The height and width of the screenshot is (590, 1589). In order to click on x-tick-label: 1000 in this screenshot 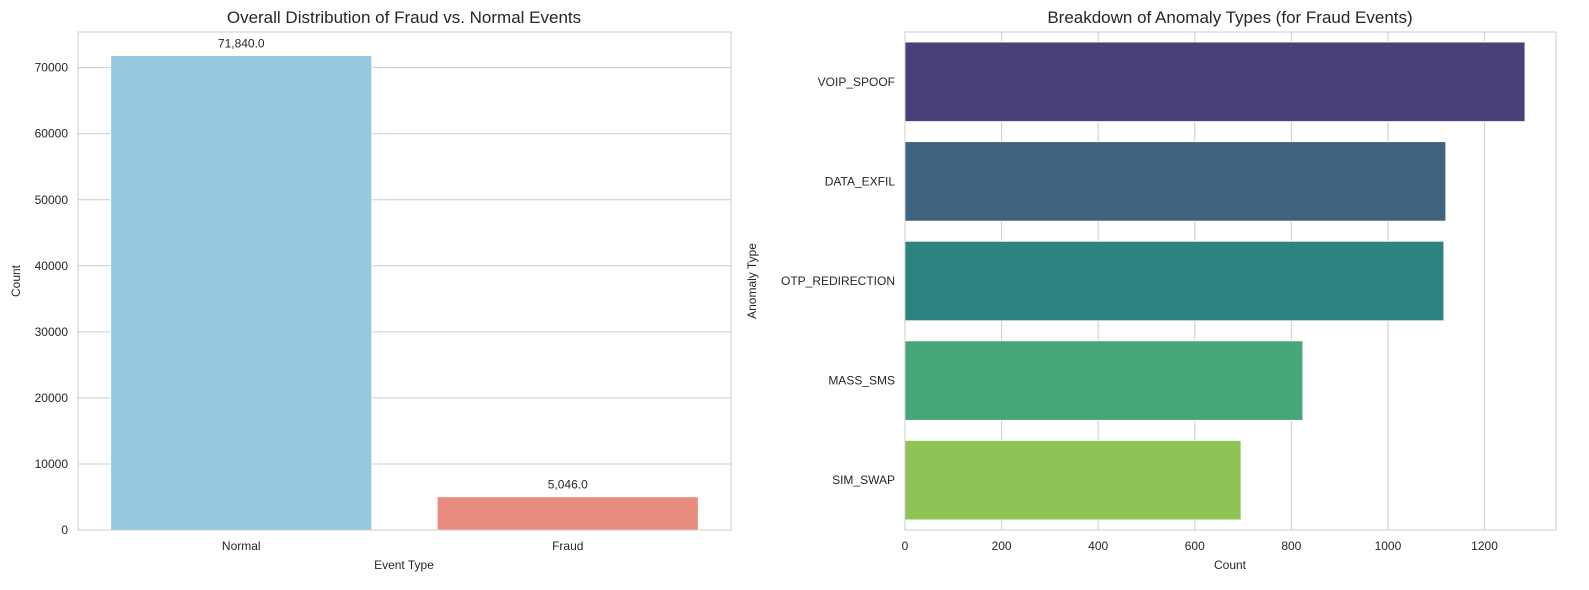, I will do `click(1388, 546)`.